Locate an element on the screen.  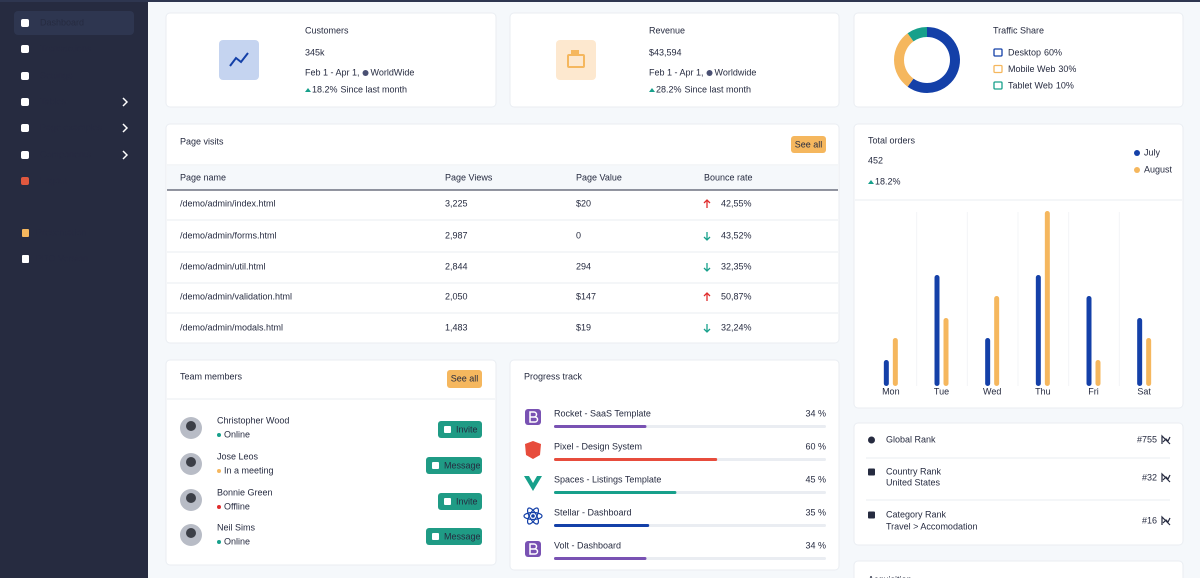
column-header: Bounce rate is located at coordinates (728, 177).